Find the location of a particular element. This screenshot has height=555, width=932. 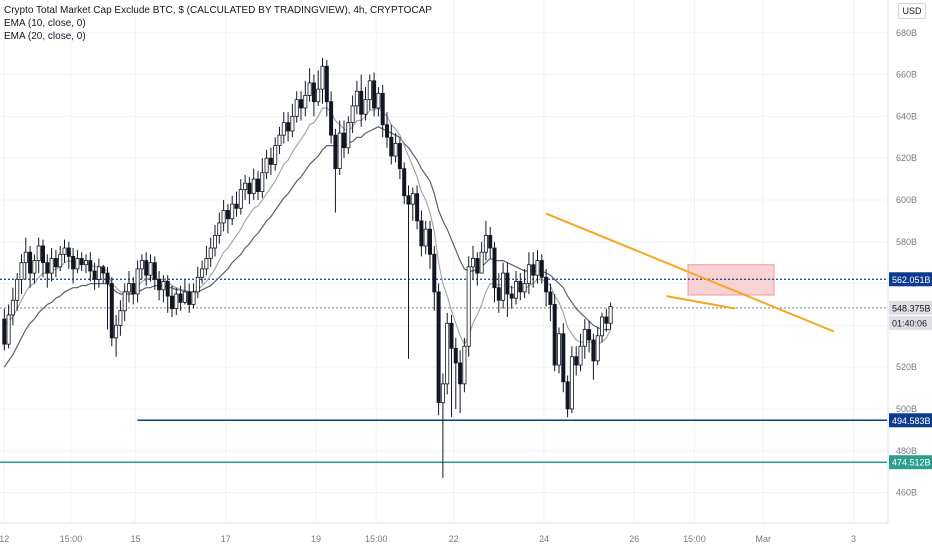

indicator-ema10-label: EMA (10, close, 0) is located at coordinates (45, 23).